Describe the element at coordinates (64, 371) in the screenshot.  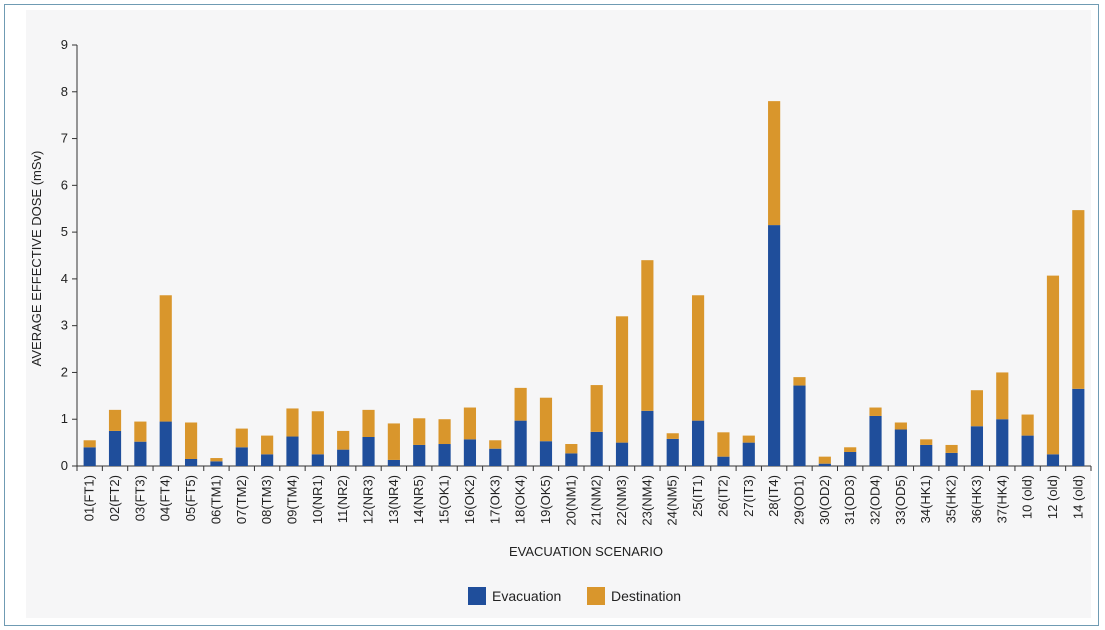
I see `y-tick-label: 2` at that location.